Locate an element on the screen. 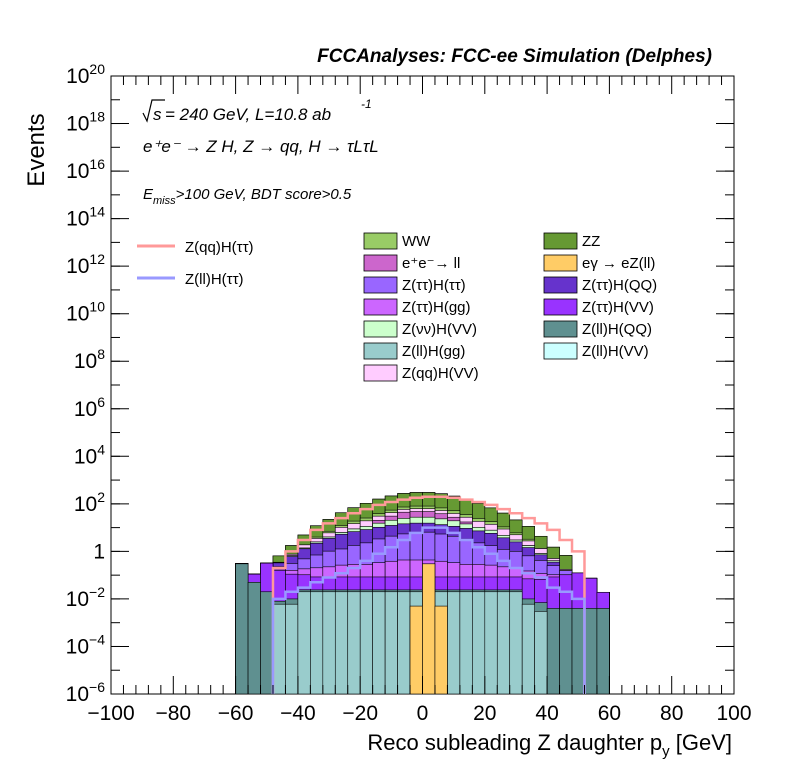  legend-bkg-label: Z(ll)H(gg) is located at coordinates (433, 351).